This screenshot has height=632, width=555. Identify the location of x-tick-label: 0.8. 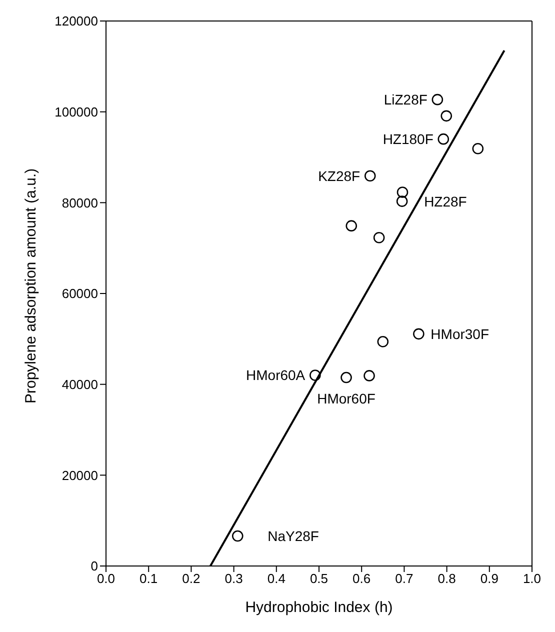
(447, 578).